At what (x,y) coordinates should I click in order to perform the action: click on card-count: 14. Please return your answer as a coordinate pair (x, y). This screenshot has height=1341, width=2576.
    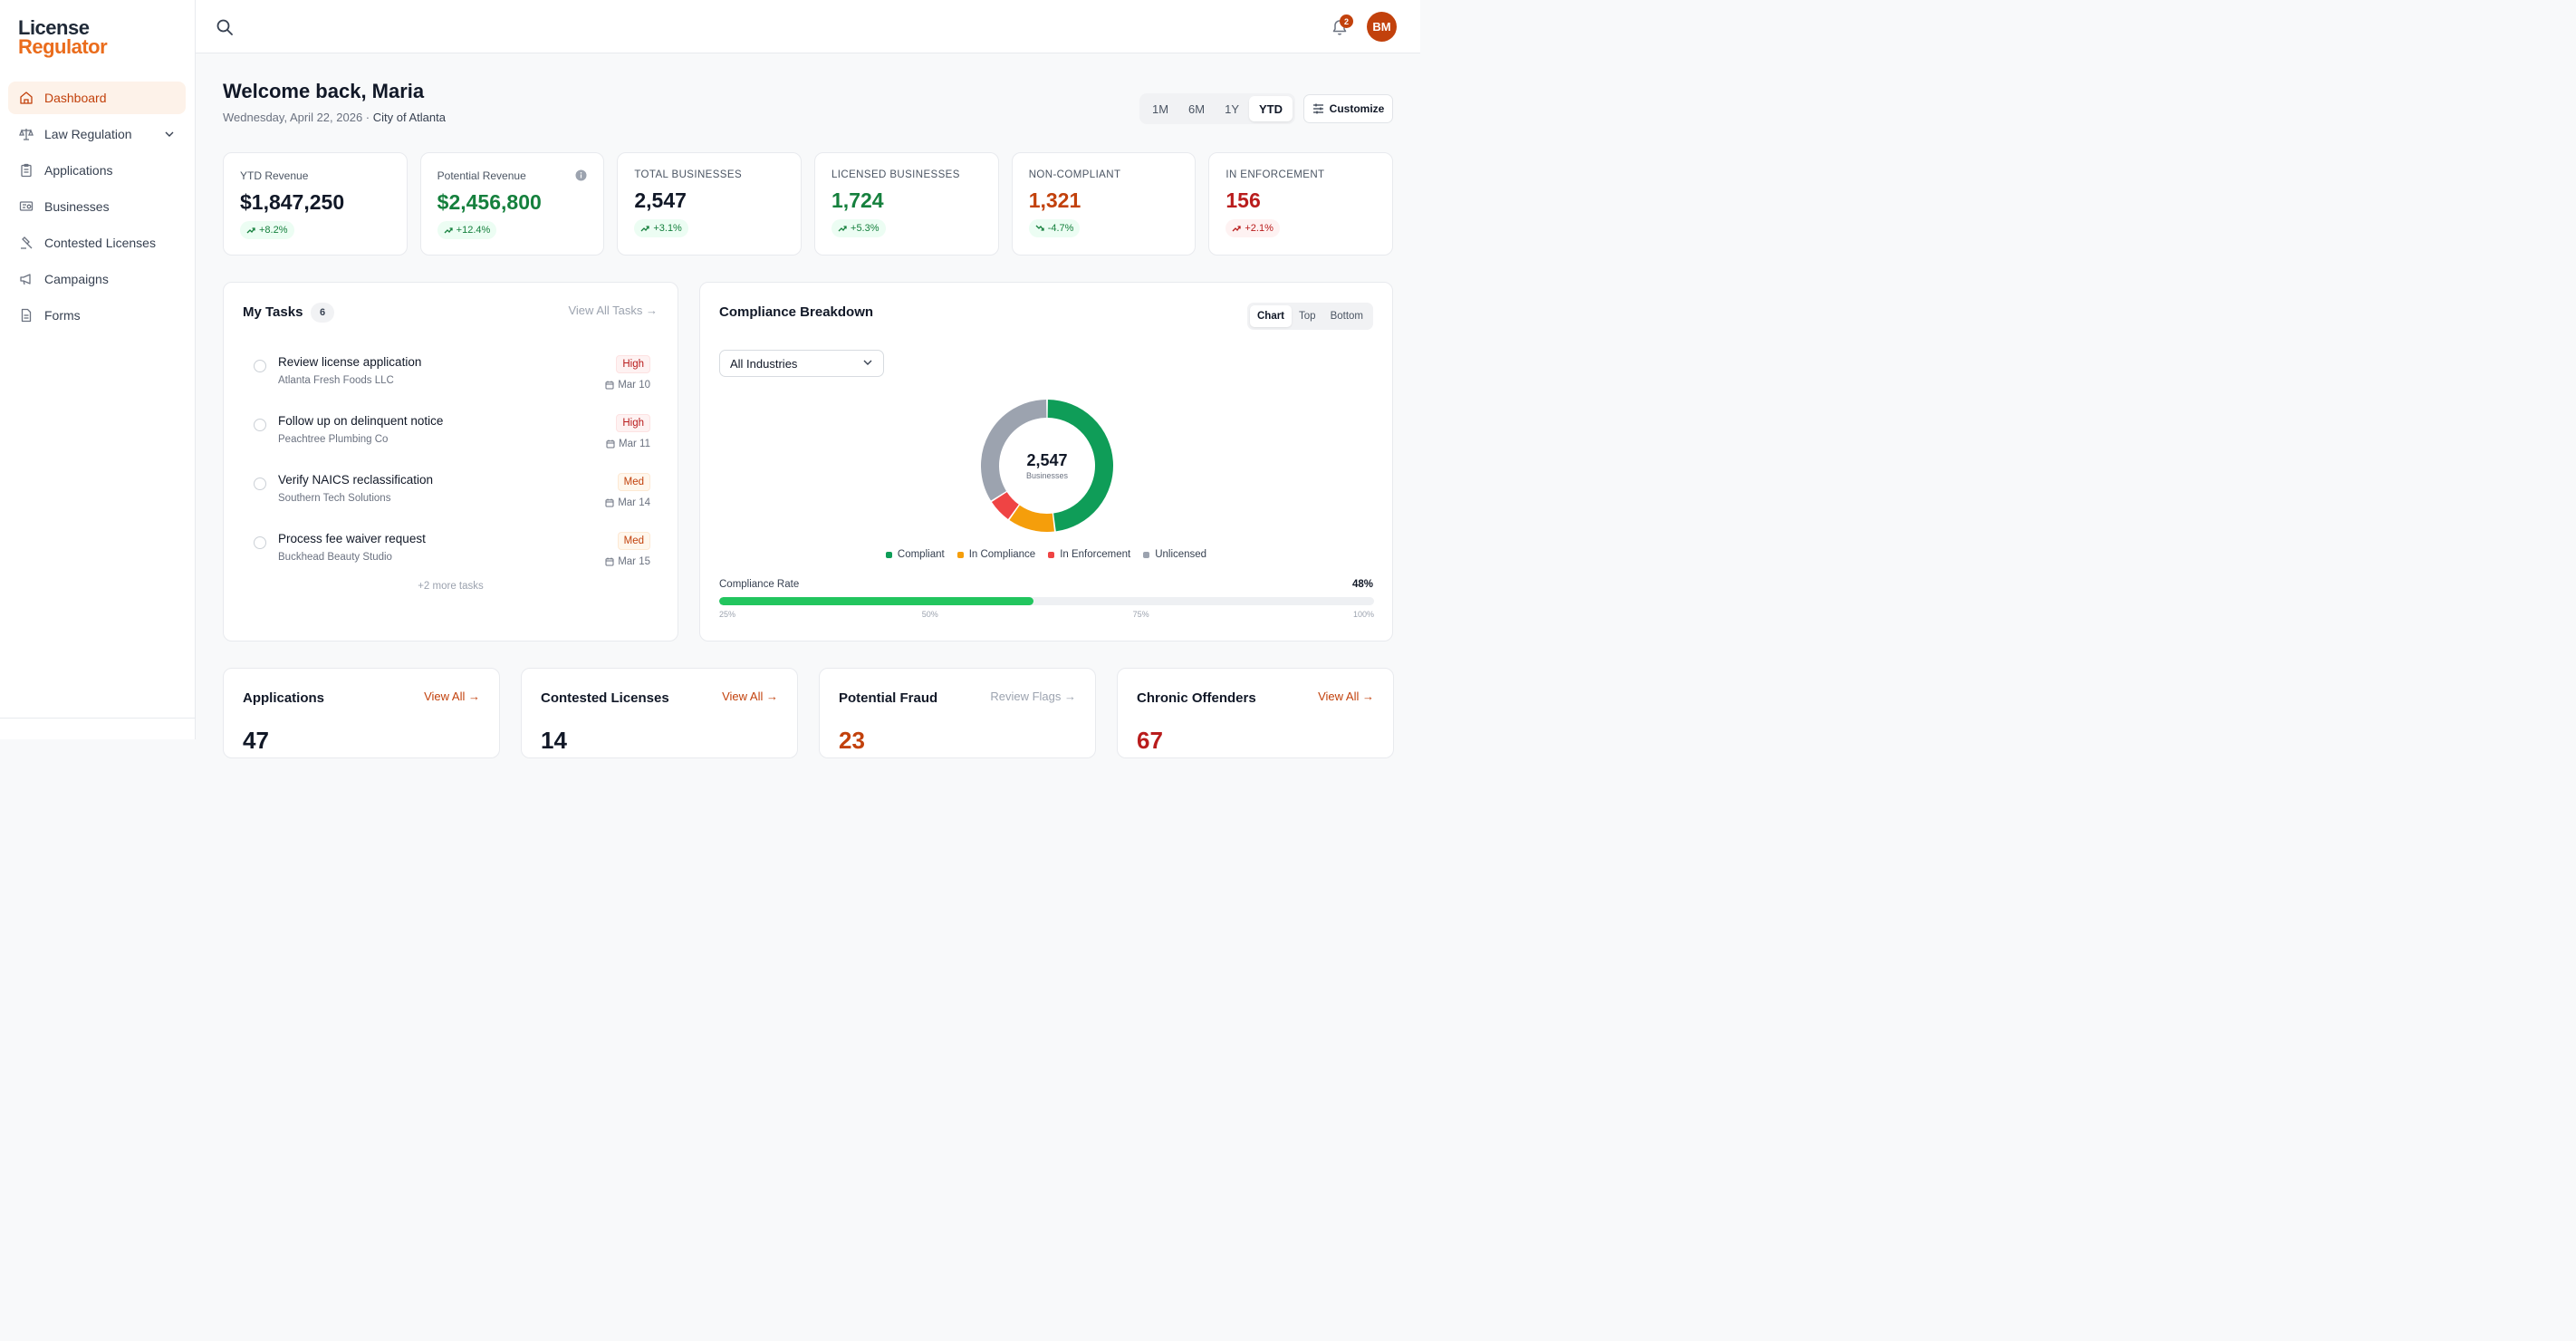
    Looking at the image, I should click on (554, 740).